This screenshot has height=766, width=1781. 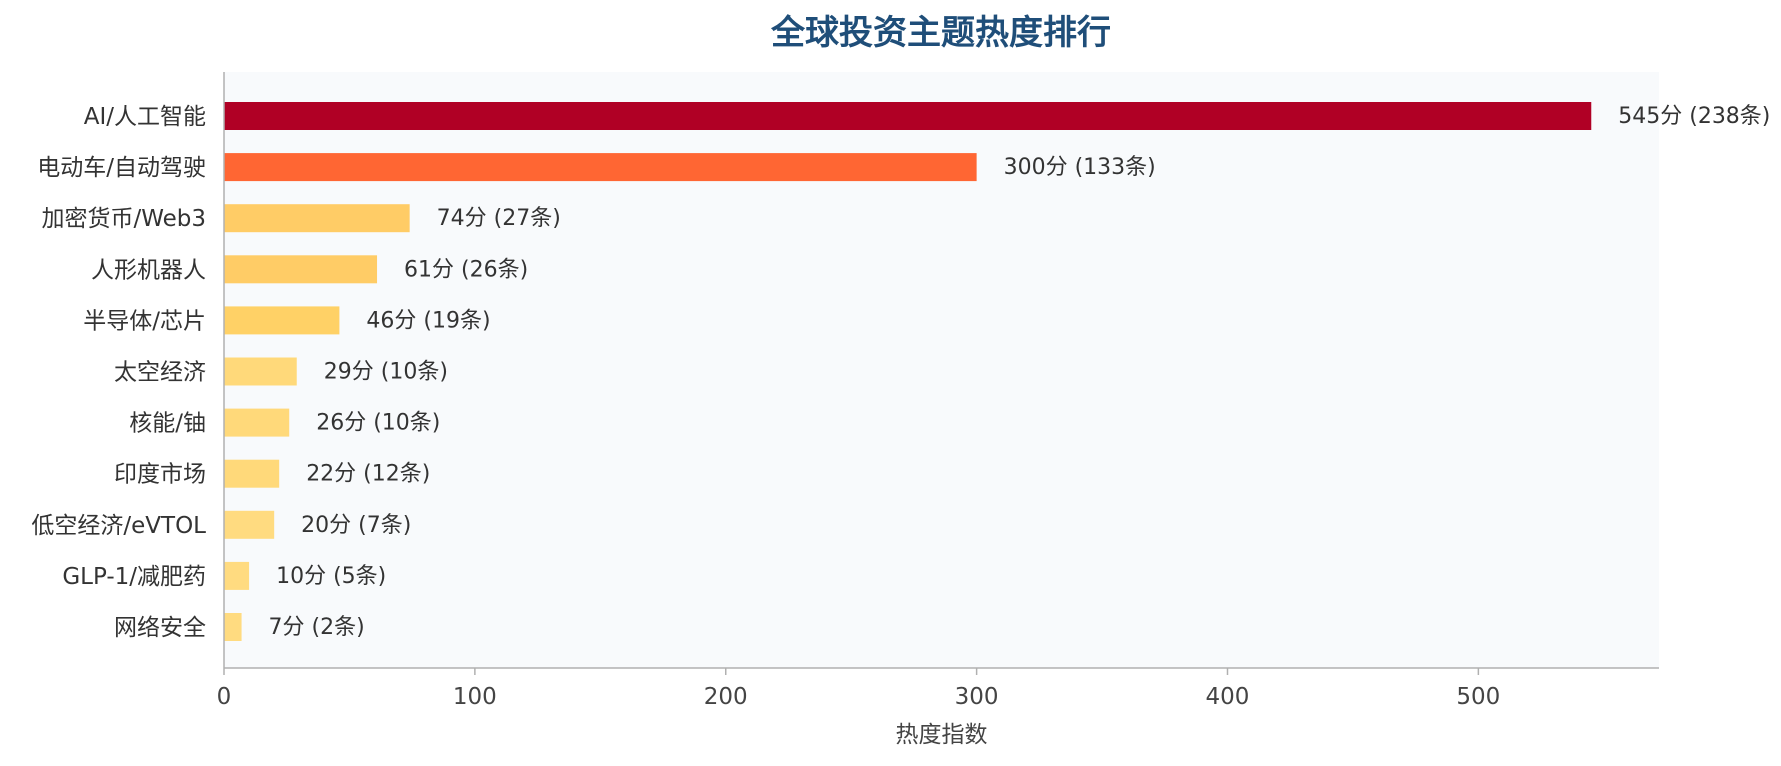 What do you see at coordinates (977, 697) in the screenshot?
I see `x-tick-label-3: 300` at bounding box center [977, 697].